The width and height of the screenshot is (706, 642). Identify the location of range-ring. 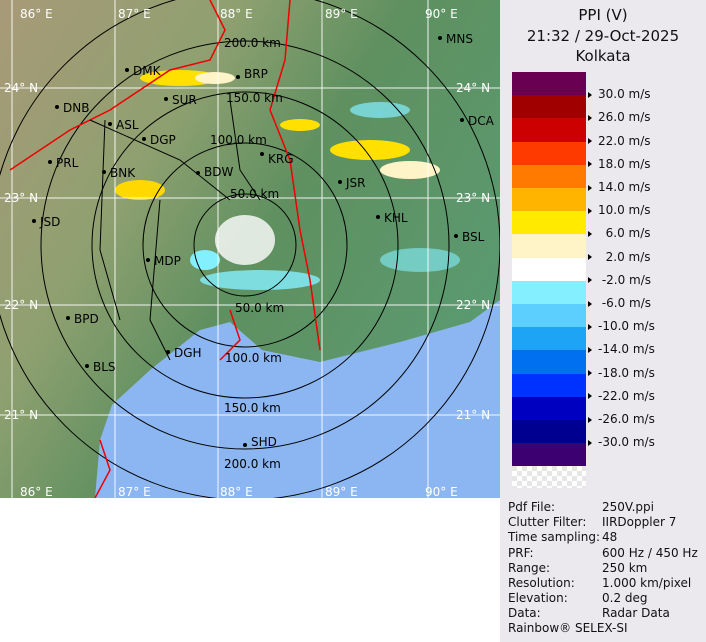
(245, 245).